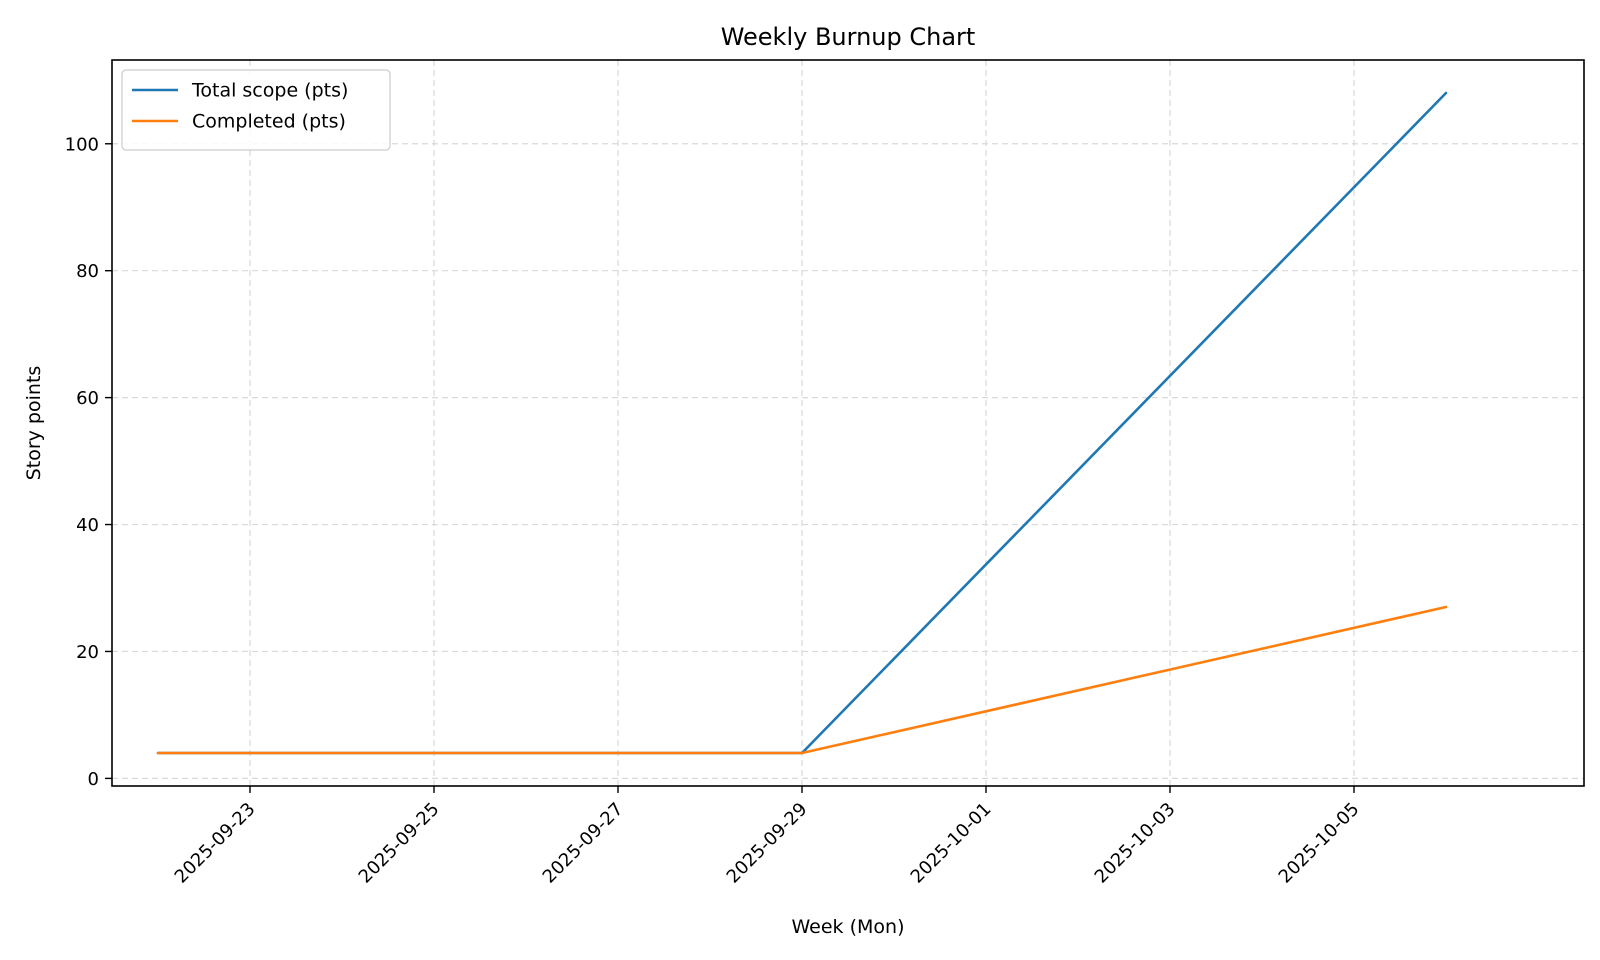 The width and height of the screenshot is (1600, 960). Describe the element at coordinates (87, 525) in the screenshot. I see `y-tick-label: 40` at that location.